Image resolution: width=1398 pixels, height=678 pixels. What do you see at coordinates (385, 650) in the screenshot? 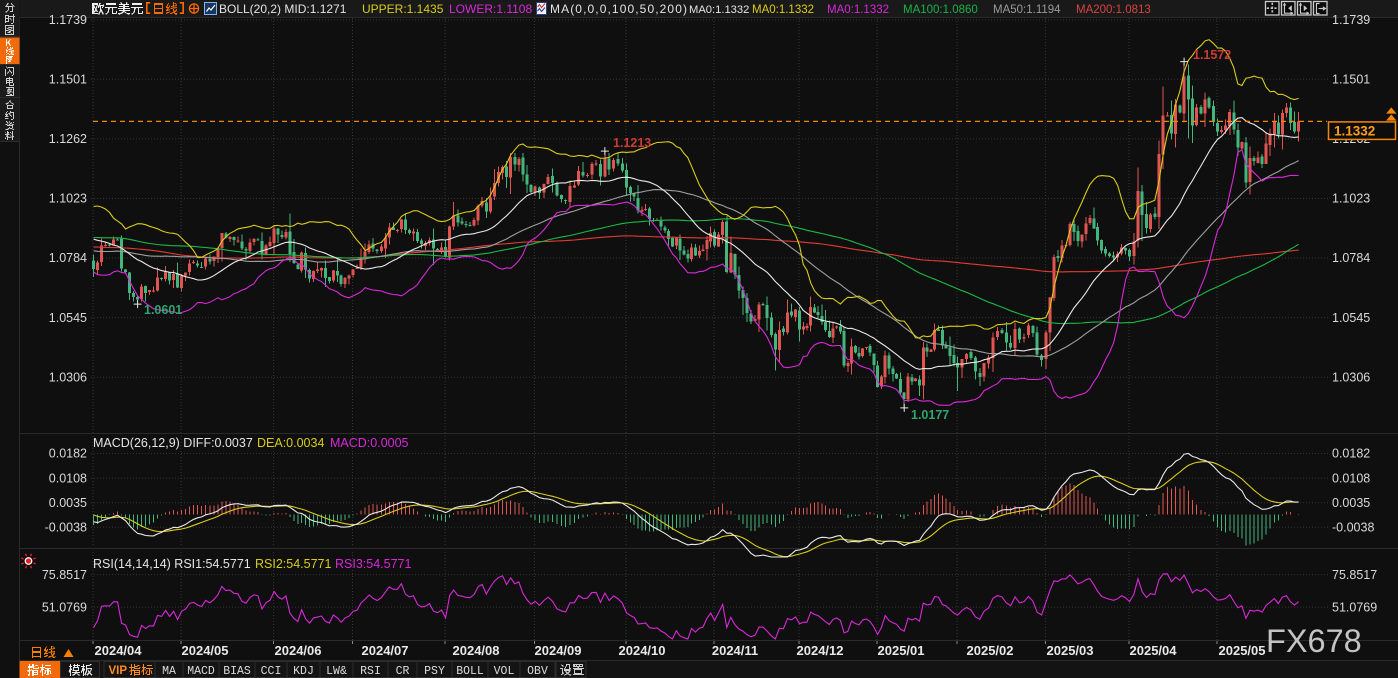
I see `svg-text: 2024/07` at bounding box center [385, 650].